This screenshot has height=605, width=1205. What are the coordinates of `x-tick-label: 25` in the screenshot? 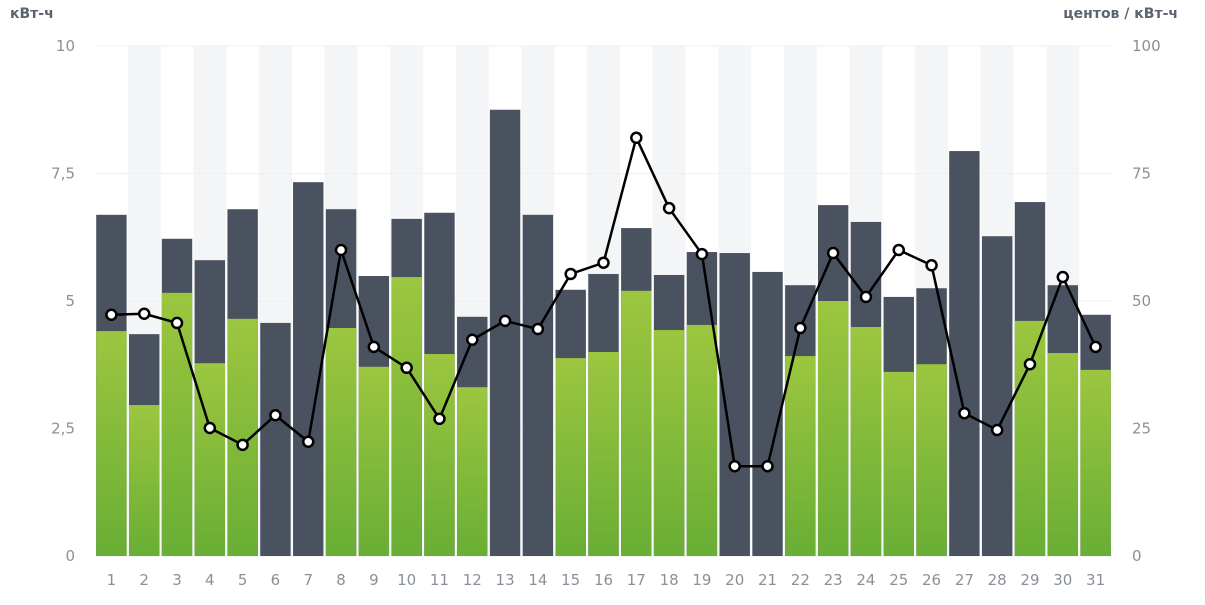 It's located at (898, 580).